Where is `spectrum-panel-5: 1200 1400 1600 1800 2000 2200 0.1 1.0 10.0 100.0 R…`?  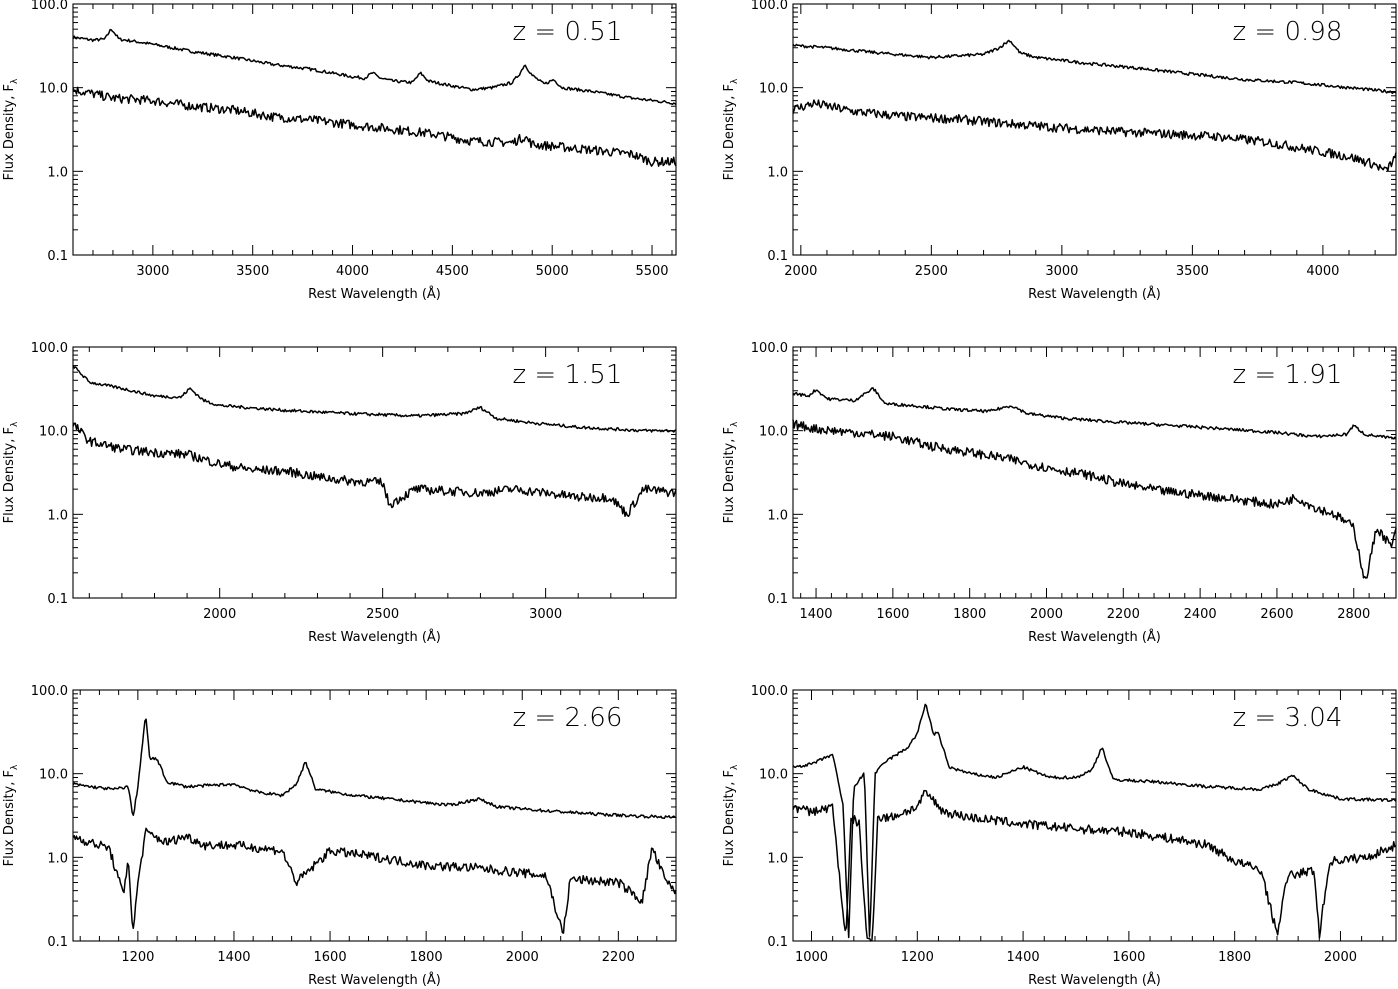 spectrum-panel-5: 1200 1400 1600 1800 2000 2200 0.1 1.0 10.0 100.0 R… is located at coordinates (339, 836).